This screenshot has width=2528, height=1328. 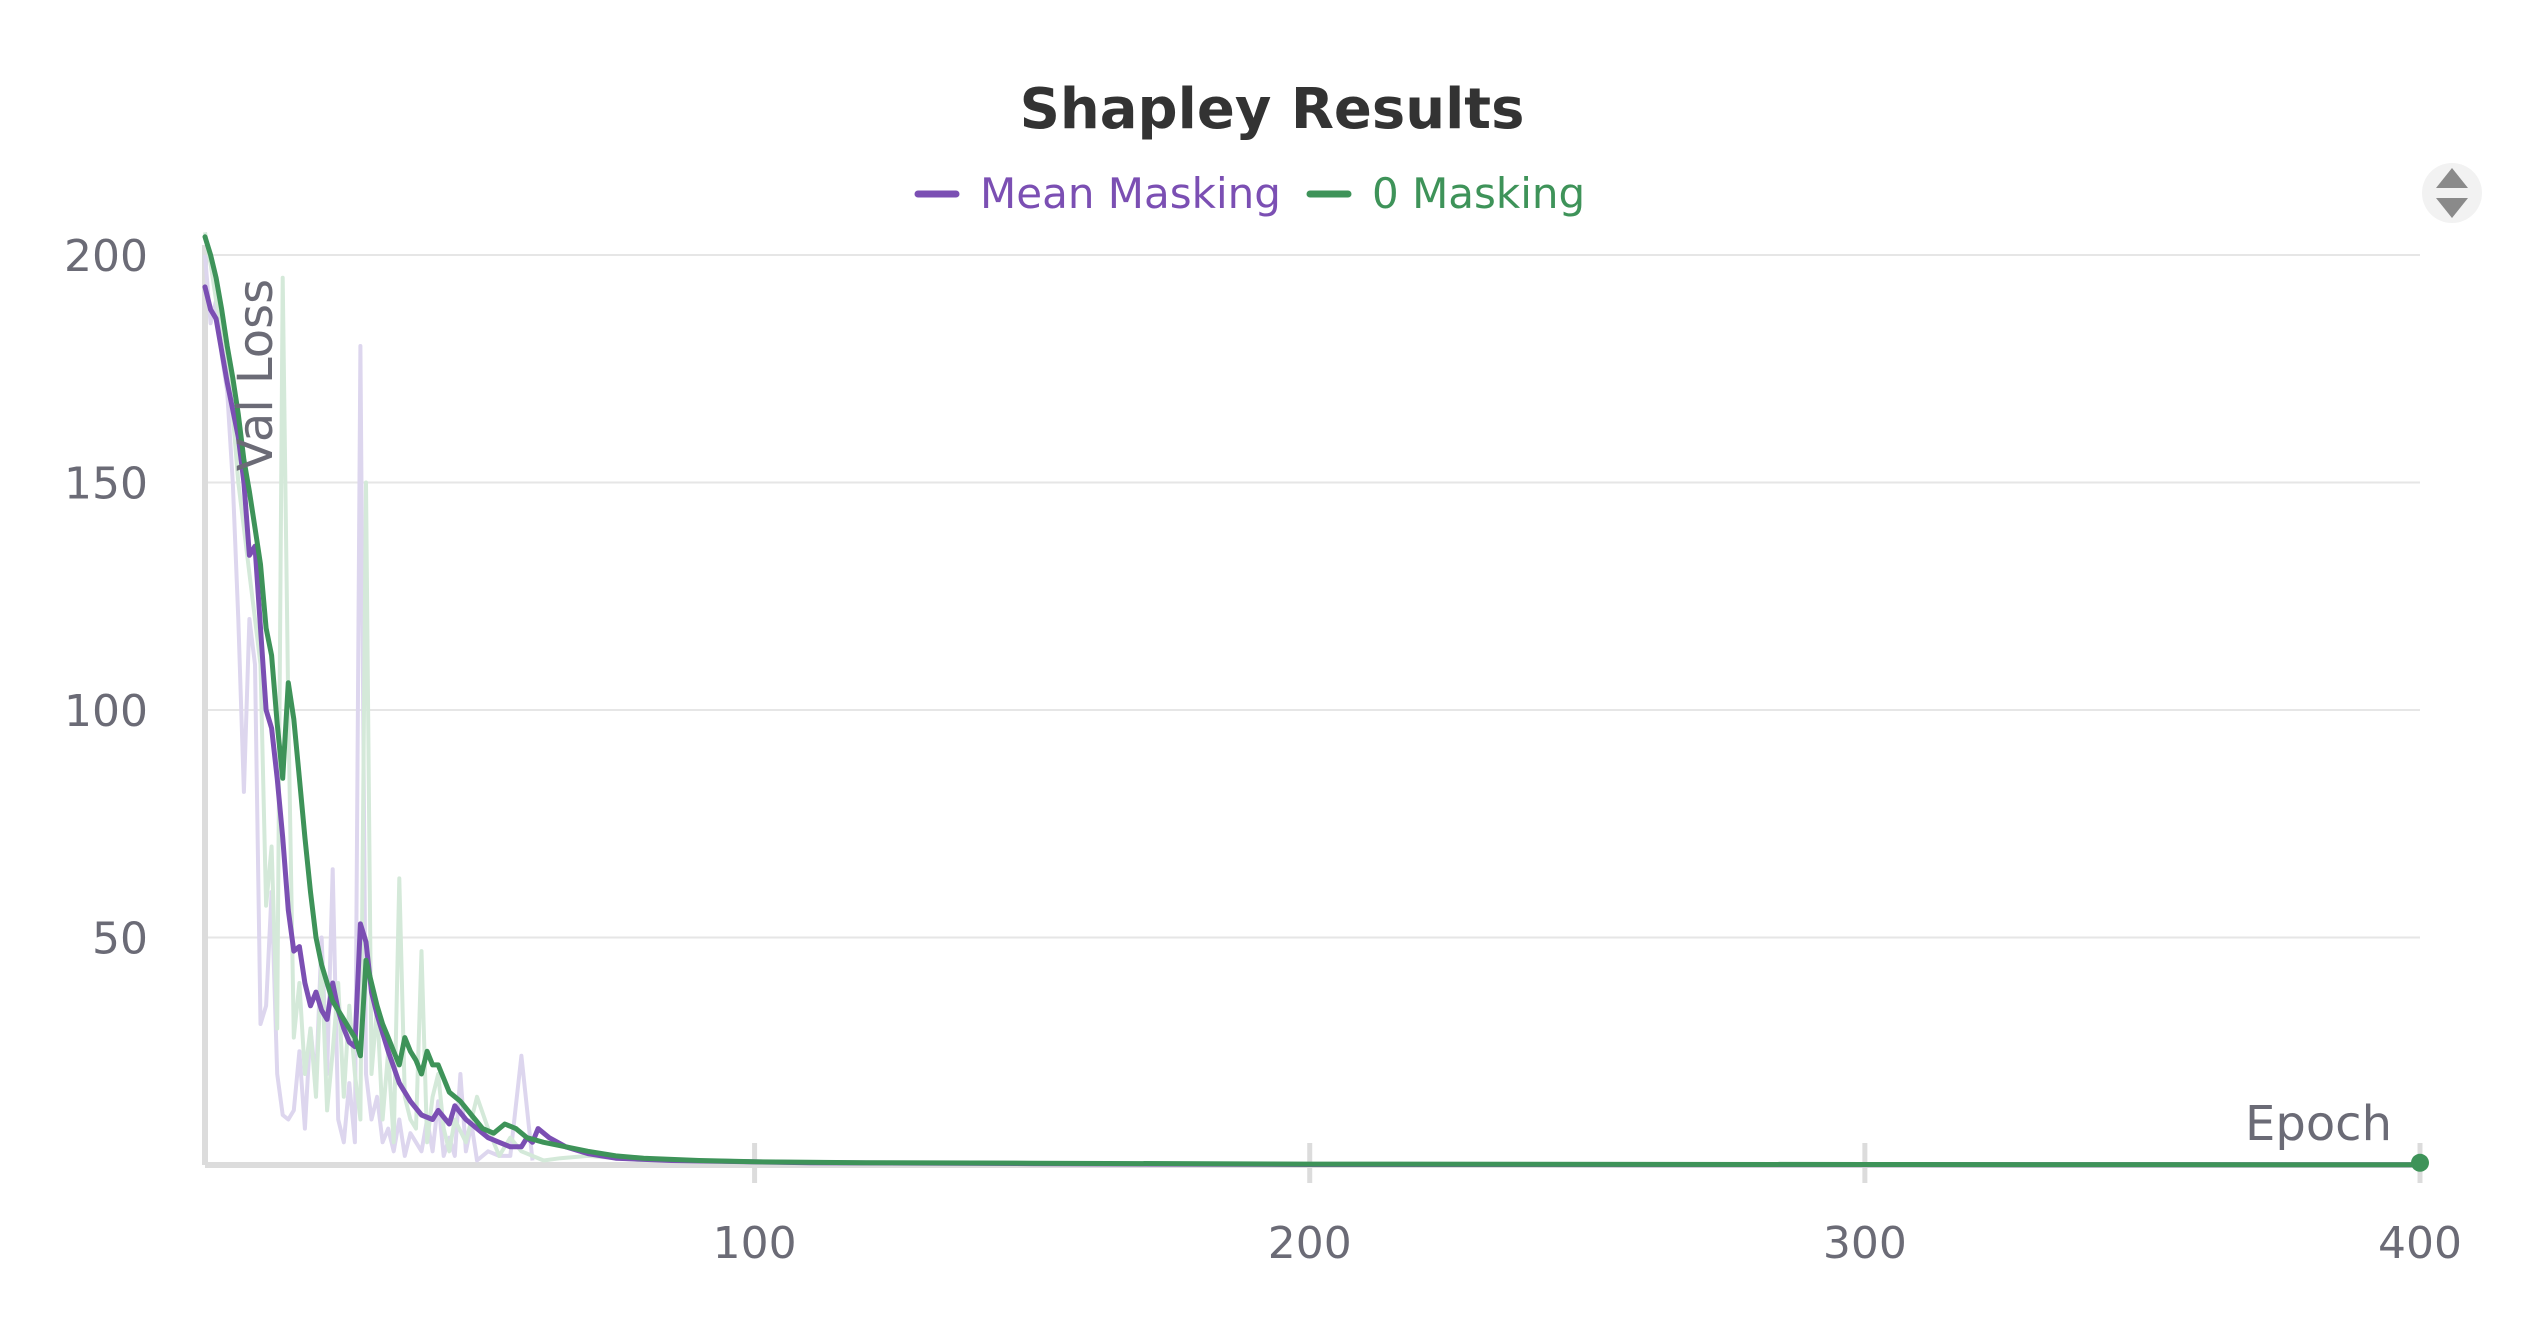 I want to click on y-tick-label: 200, so click(x=106, y=256).